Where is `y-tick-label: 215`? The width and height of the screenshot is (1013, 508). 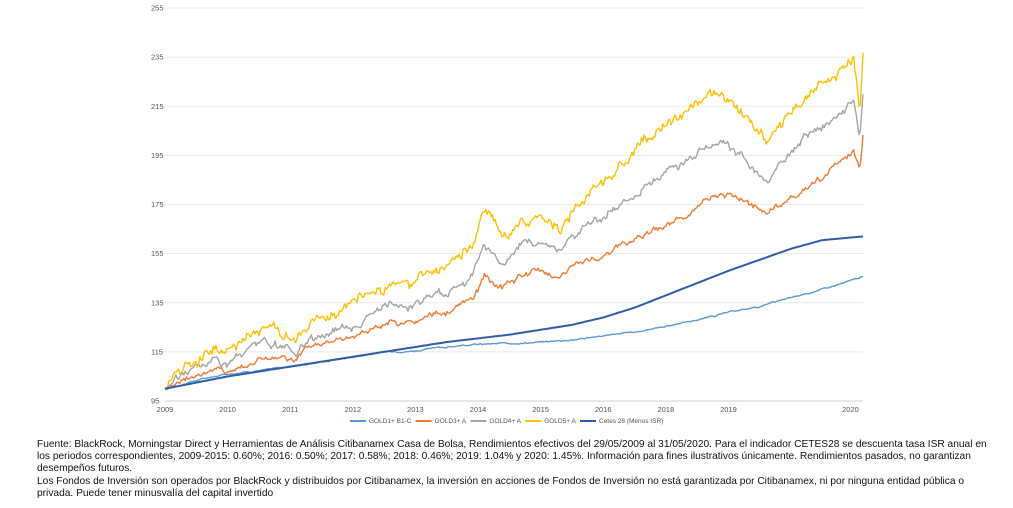
y-tick-label: 215 is located at coordinates (157, 106).